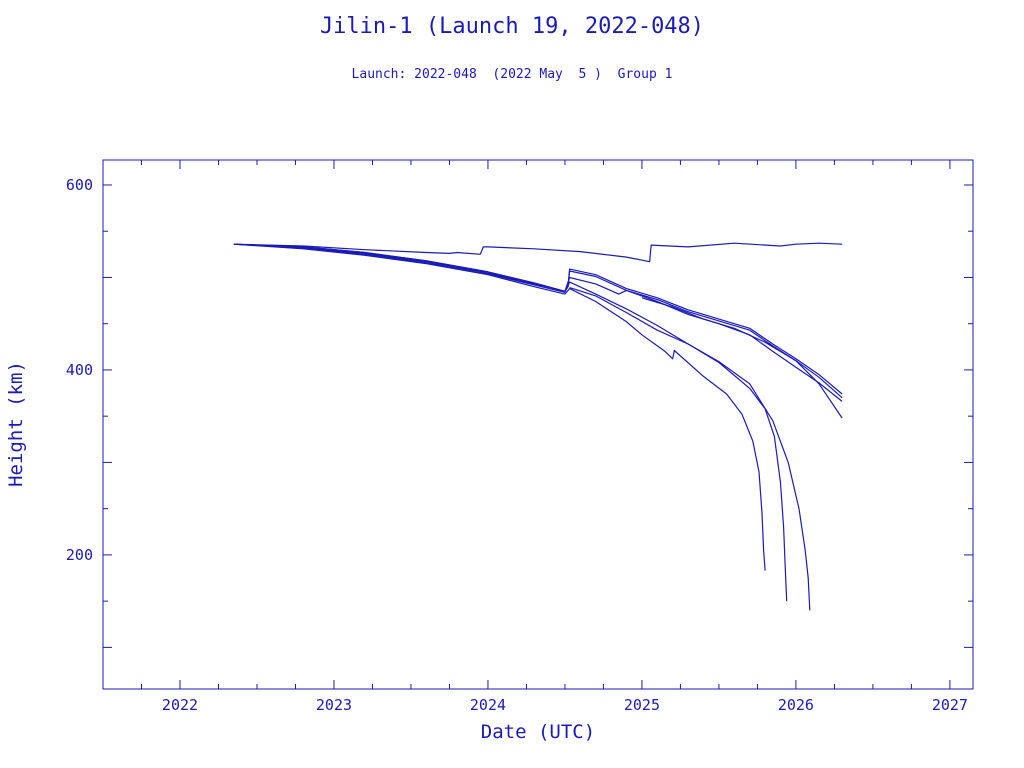 Image resolution: width=1024 pixels, height=768 pixels. Describe the element at coordinates (488, 705) in the screenshot. I see `x-tick-label: 2024` at that location.